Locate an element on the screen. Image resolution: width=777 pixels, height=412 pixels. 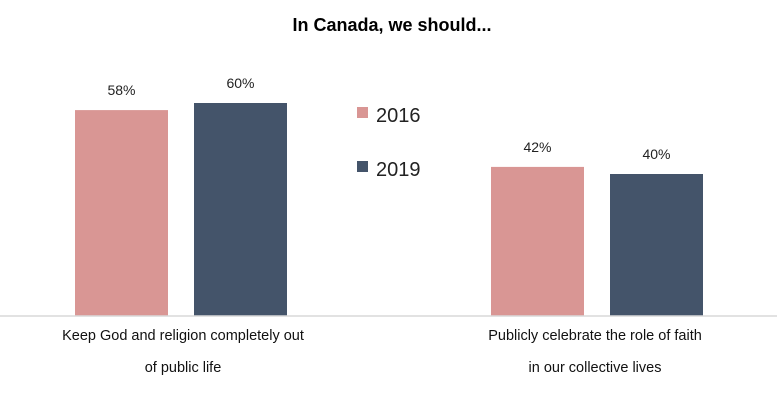
legend-swatch-2019 is located at coordinates (362, 166).